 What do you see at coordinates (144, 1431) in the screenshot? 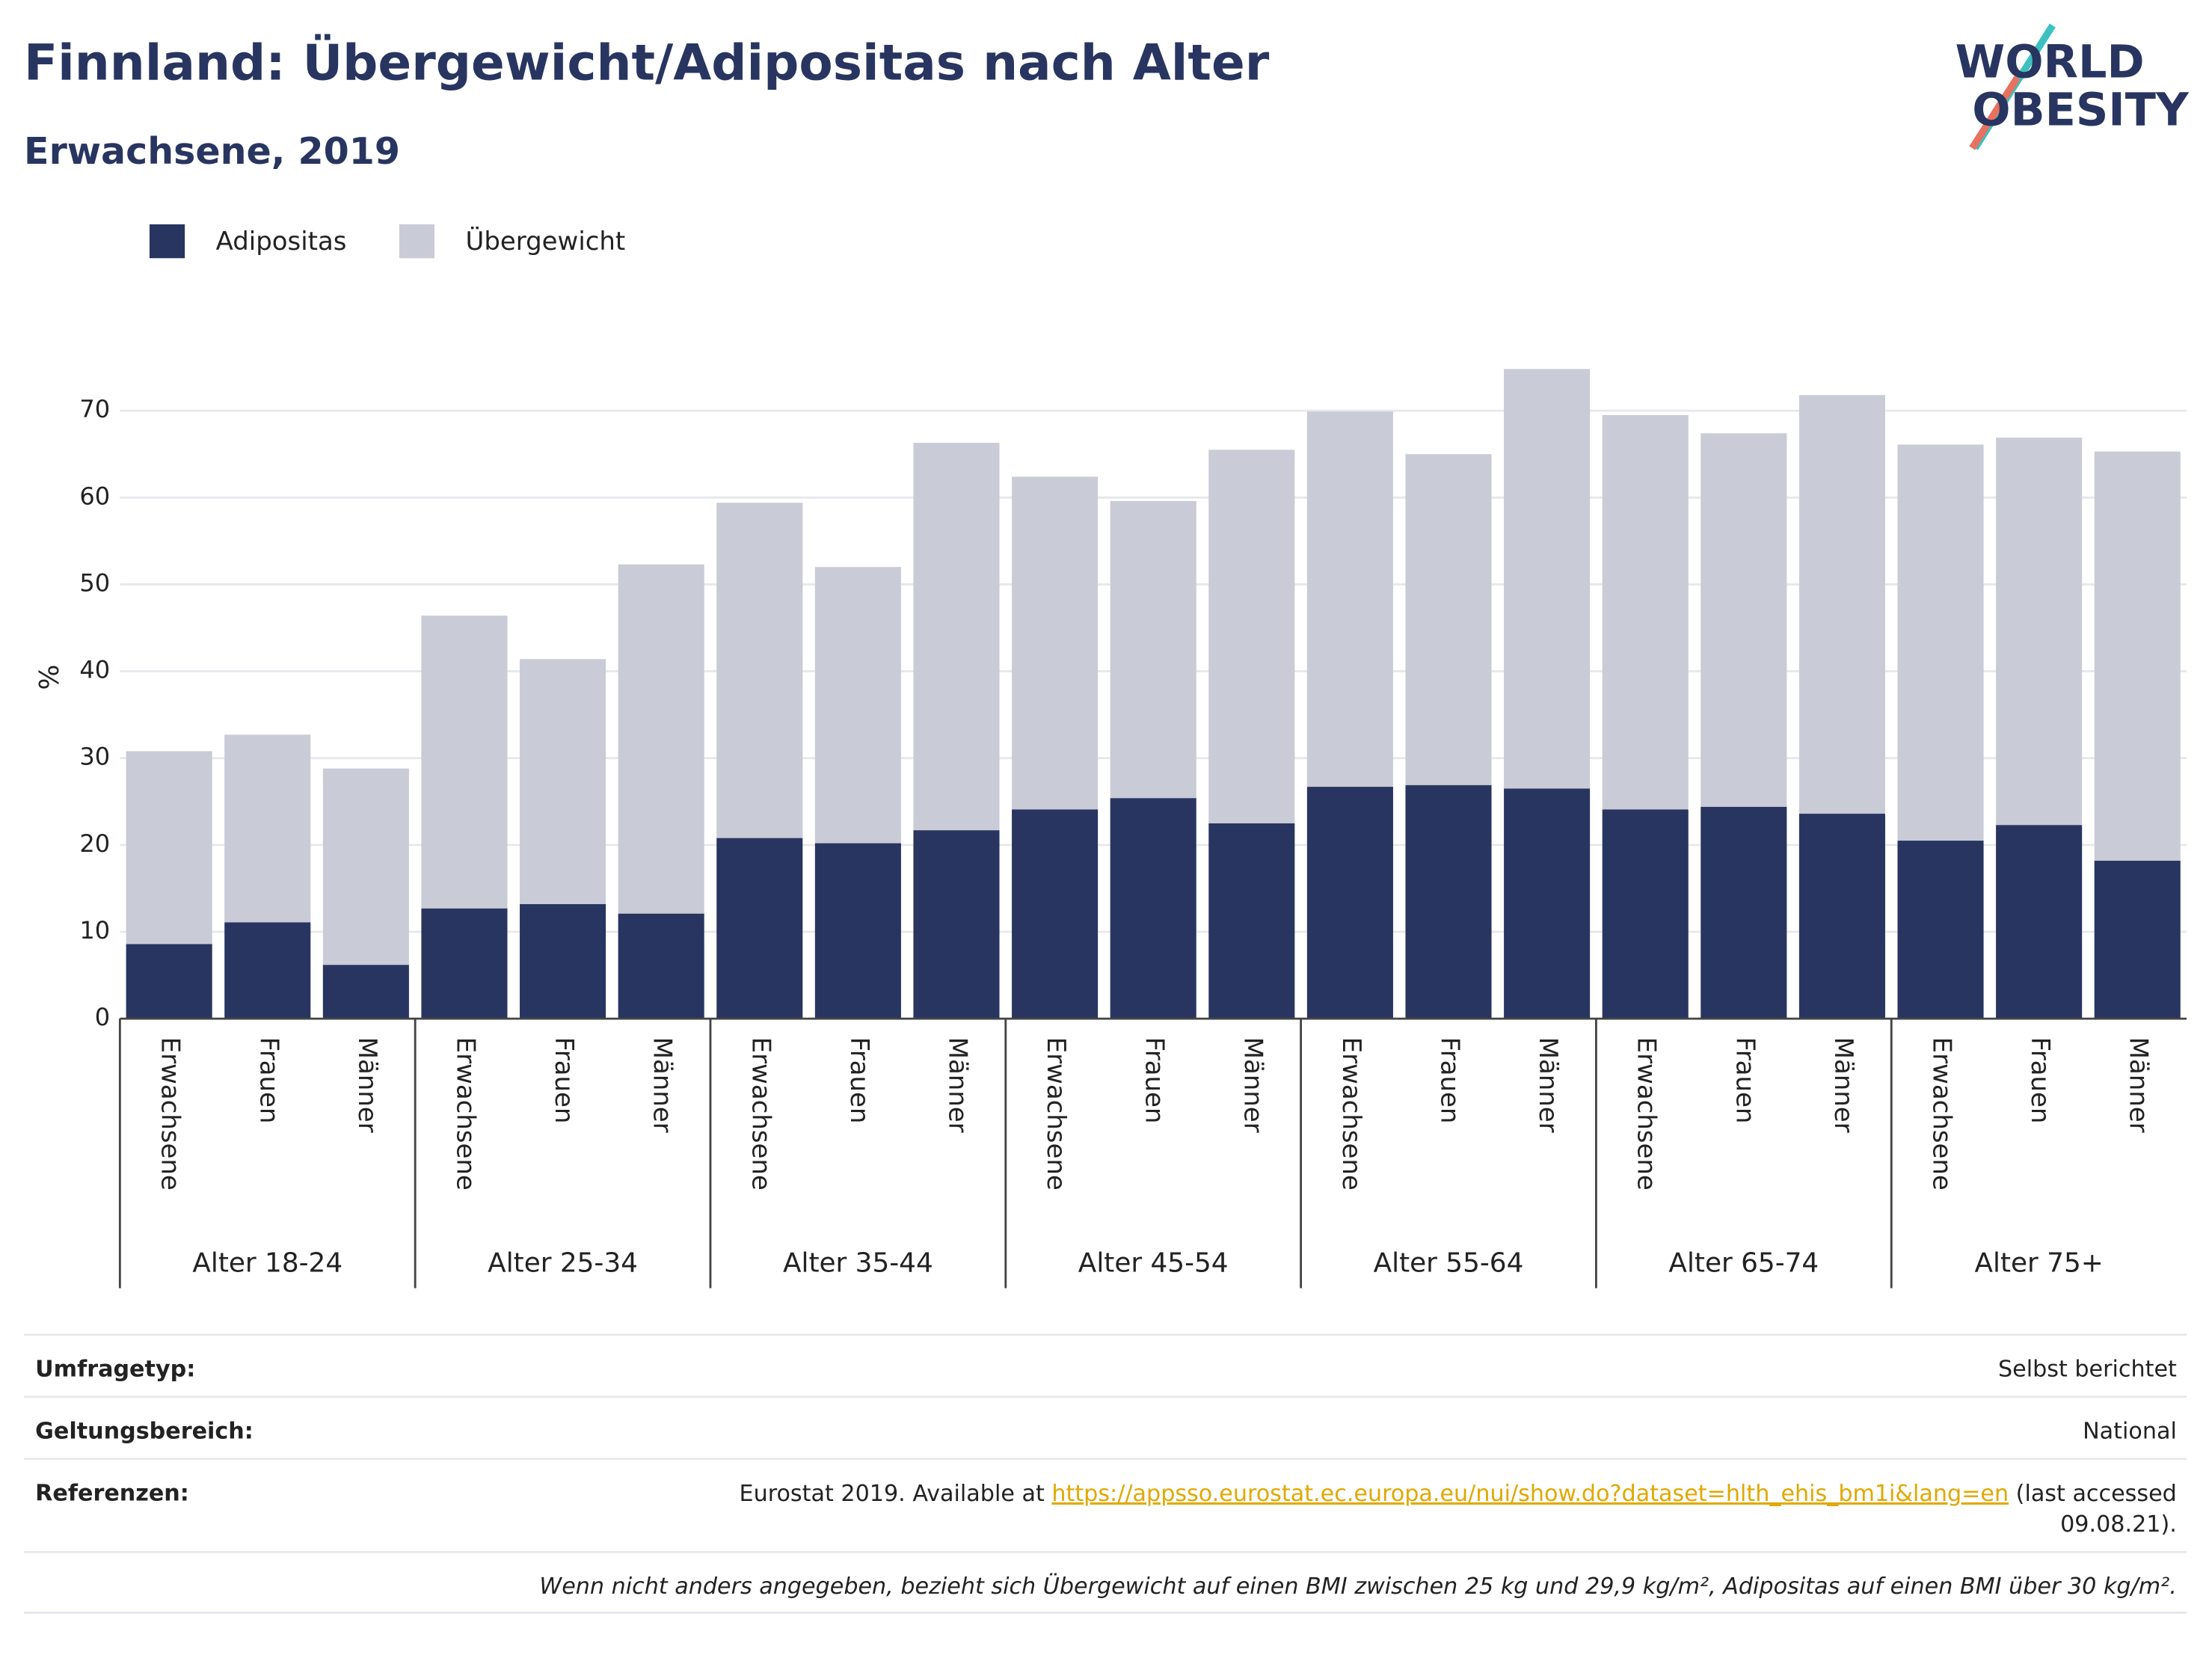
I see `footer-label: Geltungsbereich:` at bounding box center [144, 1431].